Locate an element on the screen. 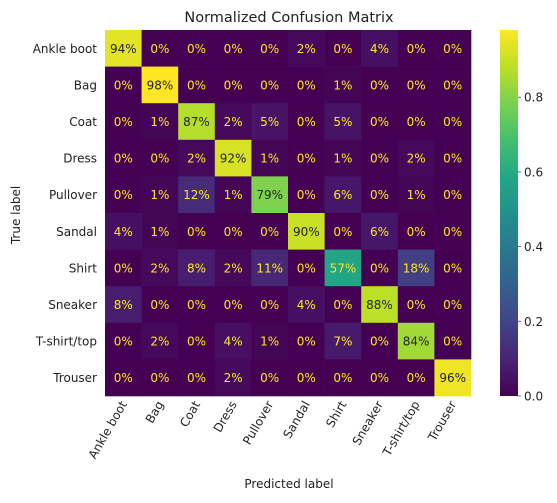 The height and width of the screenshot is (503, 557). row-tick-label: Bag is located at coordinates (85, 85).